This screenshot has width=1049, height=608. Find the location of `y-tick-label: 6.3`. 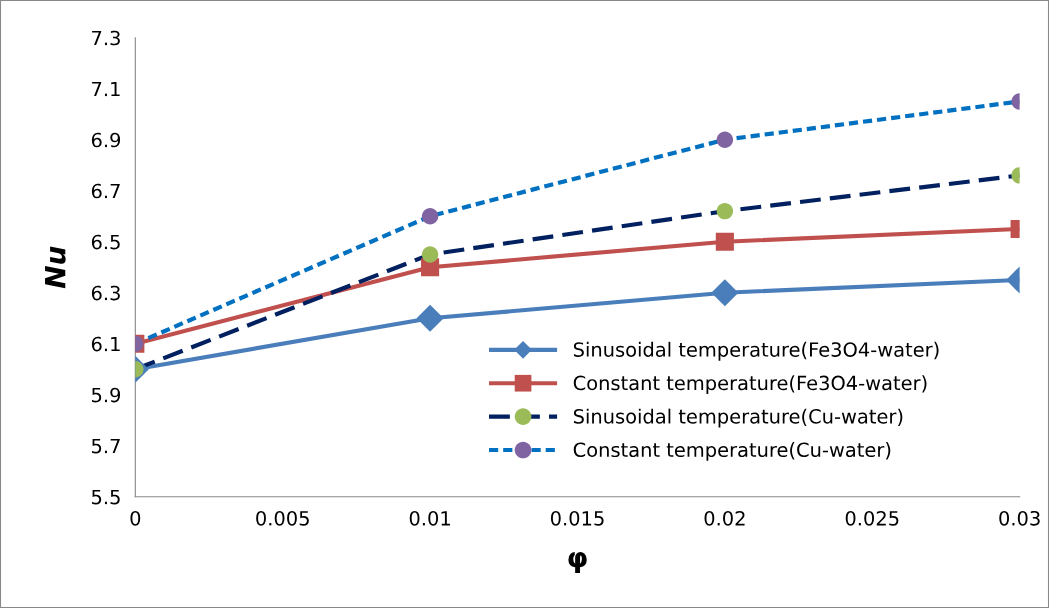

y-tick-label: 6.3 is located at coordinates (105, 293).